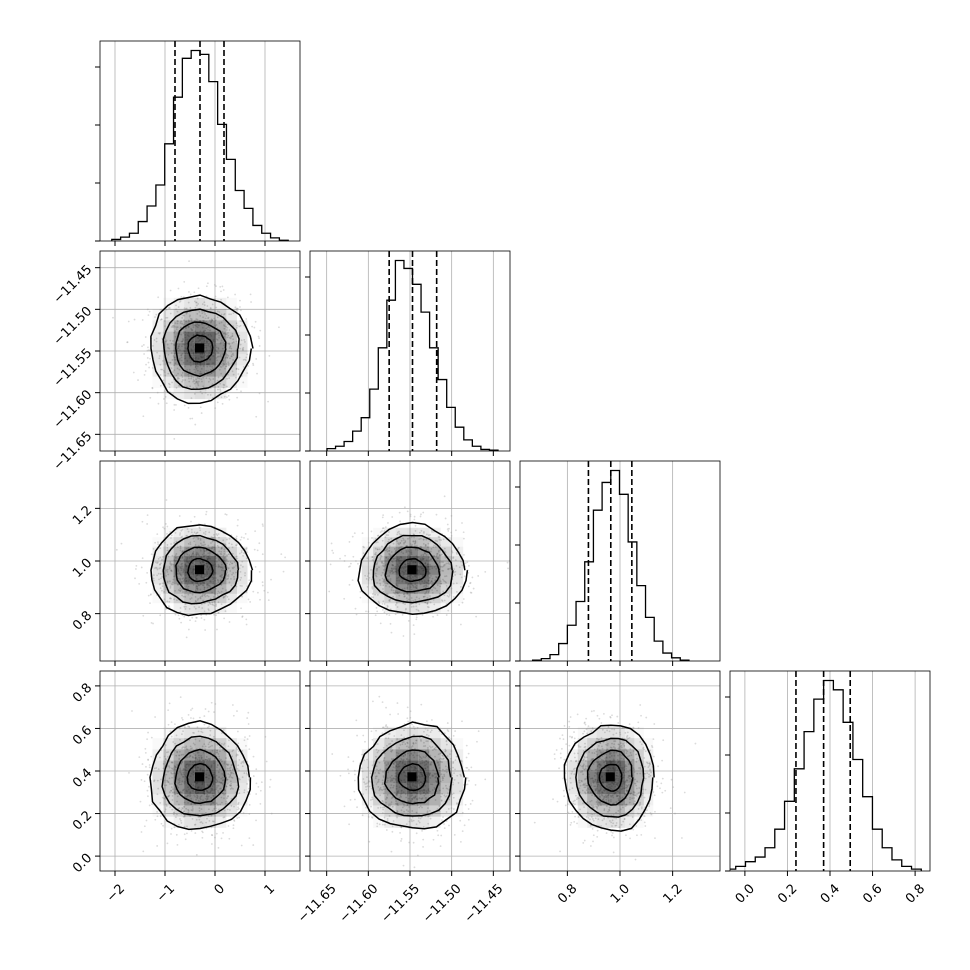  Describe the element at coordinates (199, 777) in the screenshot. I see `density-peak` at that location.